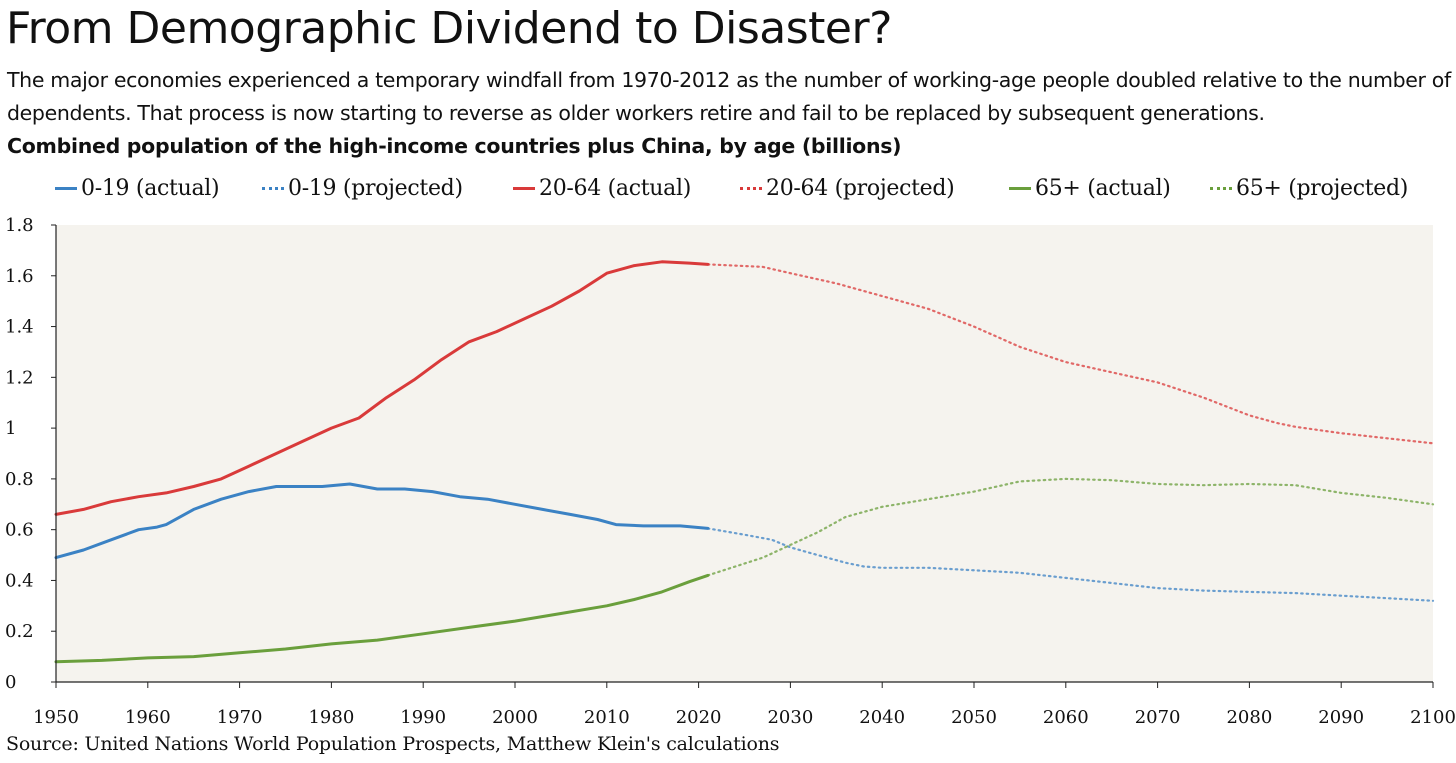  I want to click on legend-item-0-19-actual: 0-19 (actual), so click(137, 188).